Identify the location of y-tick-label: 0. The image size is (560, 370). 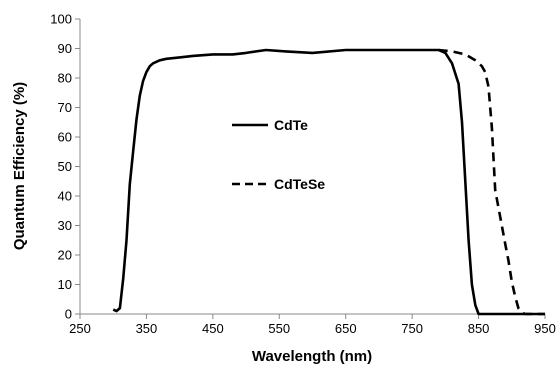
(68, 314).